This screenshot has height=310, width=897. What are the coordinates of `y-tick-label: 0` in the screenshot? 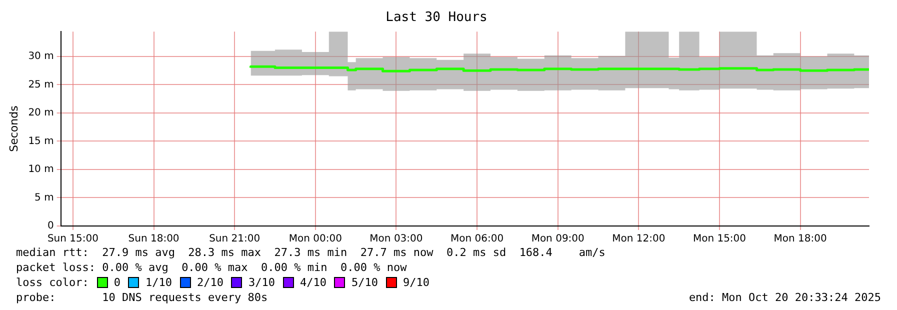 It's located at (50, 226).